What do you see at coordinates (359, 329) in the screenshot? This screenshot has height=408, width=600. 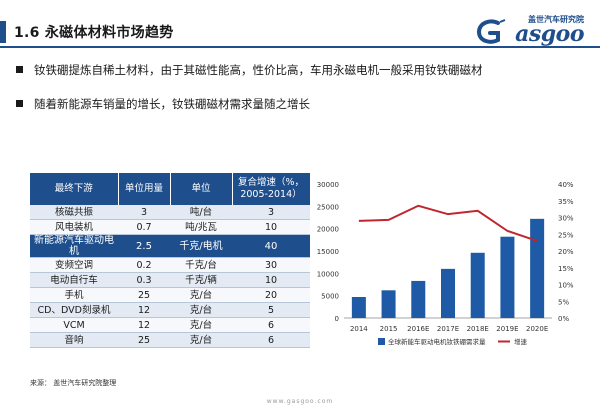 I see `x-tick-label: 2014` at bounding box center [359, 329].